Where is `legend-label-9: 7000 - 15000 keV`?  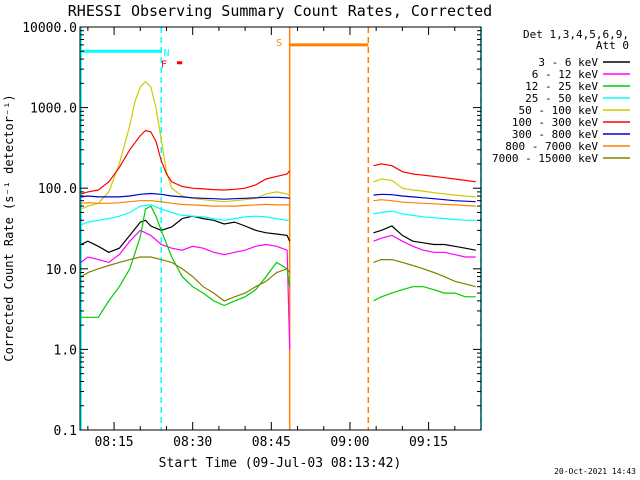 legend-label-9: 7000 - 15000 keV is located at coordinates (545, 158).